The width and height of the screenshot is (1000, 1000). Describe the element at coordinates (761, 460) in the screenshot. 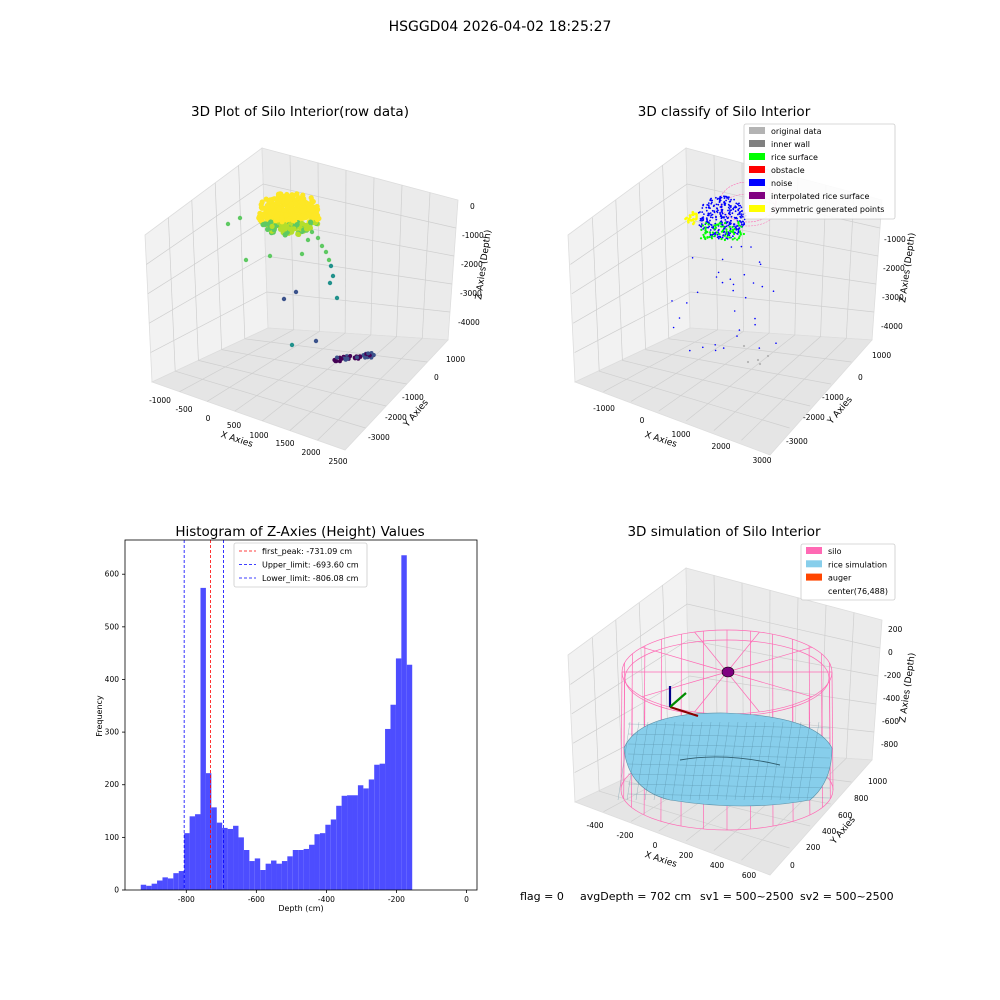

I see `x-tick: 3000` at that location.